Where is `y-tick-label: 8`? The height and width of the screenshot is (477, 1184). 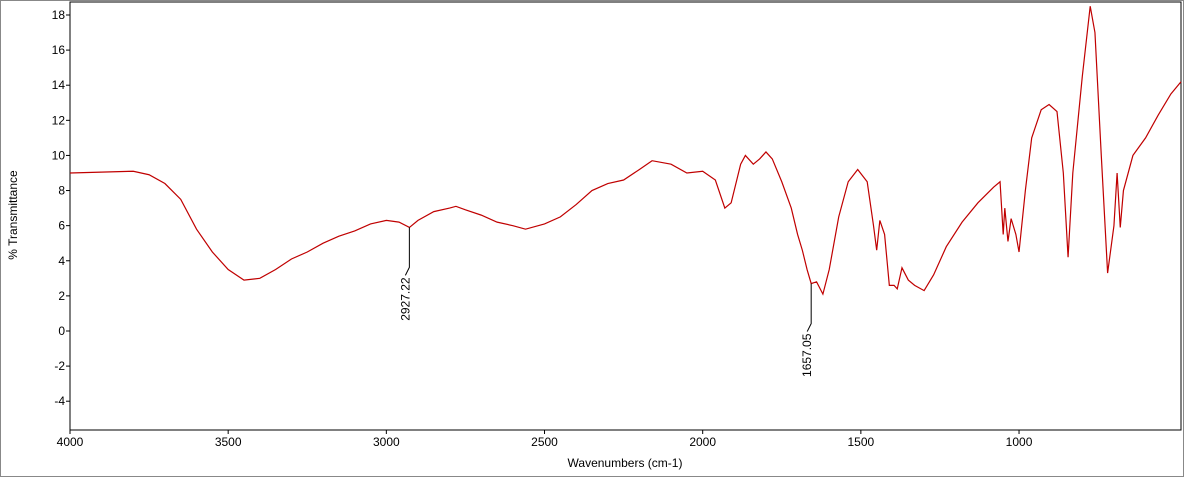 y-tick-label: 8 is located at coordinates (61, 191).